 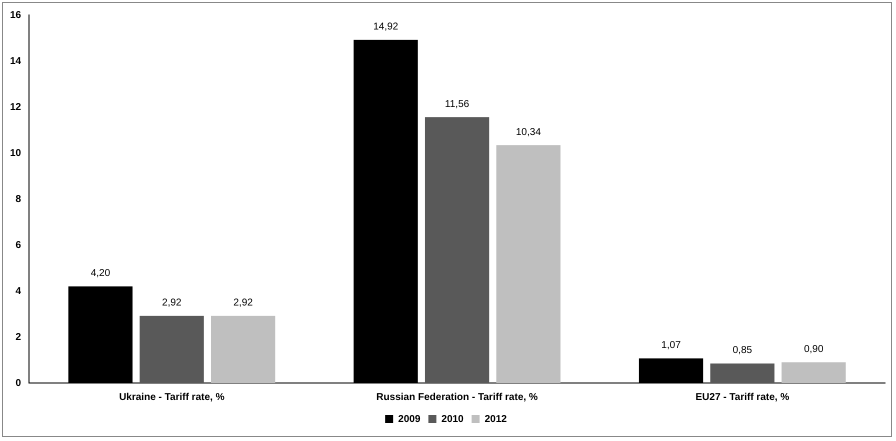 I want to click on y-tick-label: 2, so click(x=19, y=337).